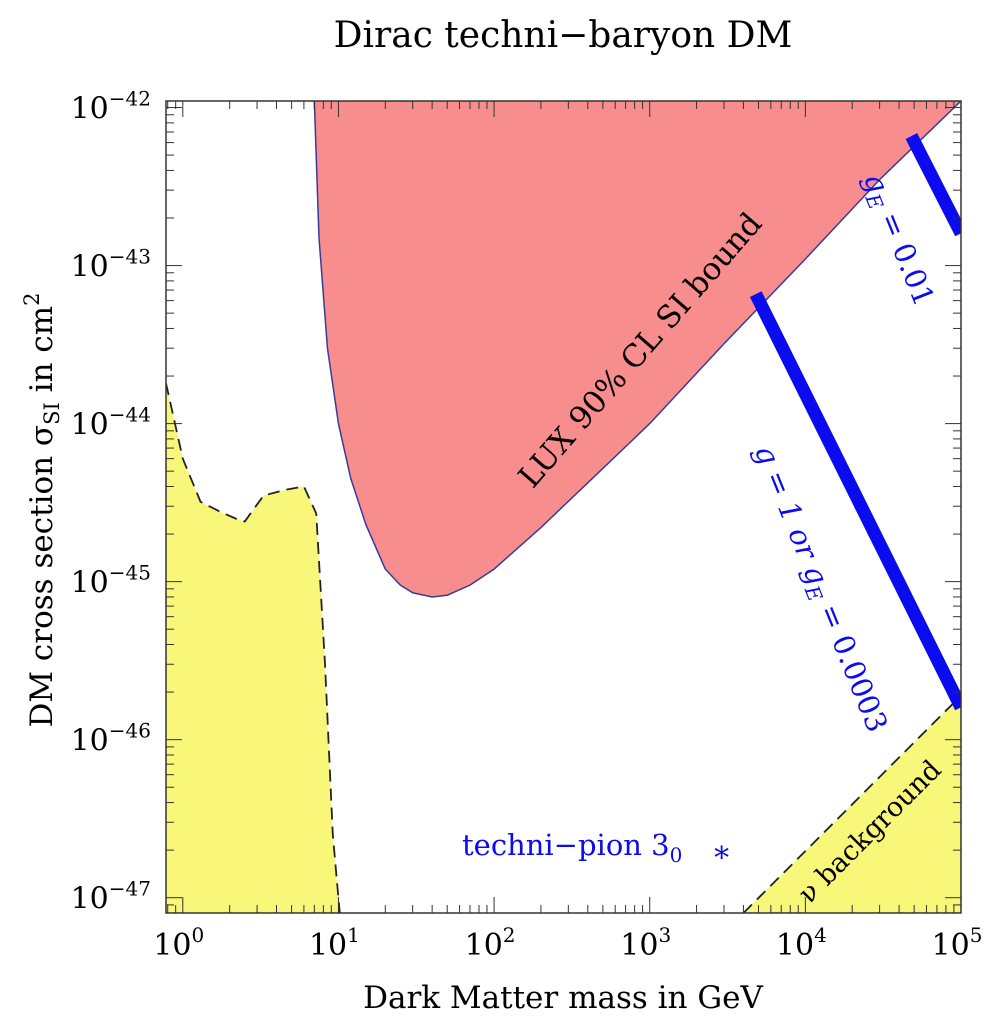  I want to click on x-axis-label: Dark Matter mass in GeV, so click(563, 998).